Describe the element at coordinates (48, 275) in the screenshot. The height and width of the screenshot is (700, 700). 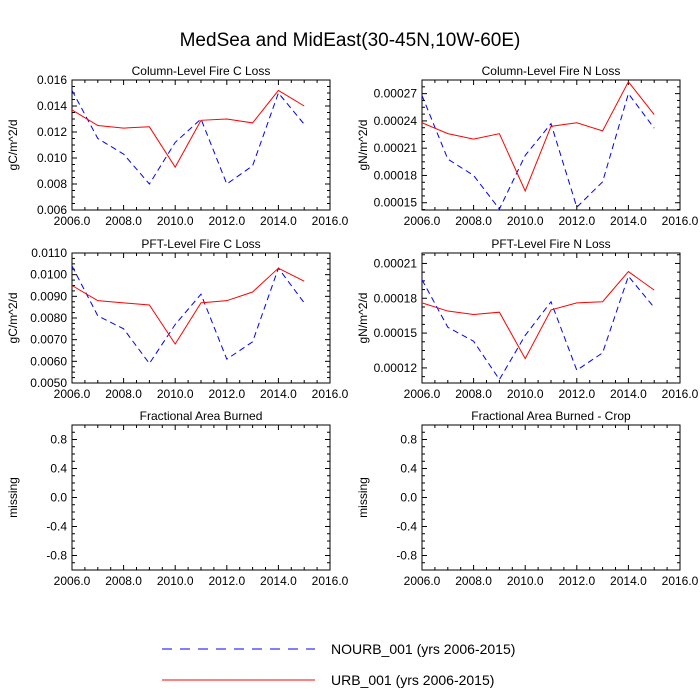
I see `y-tick-label: 0.0100` at that location.